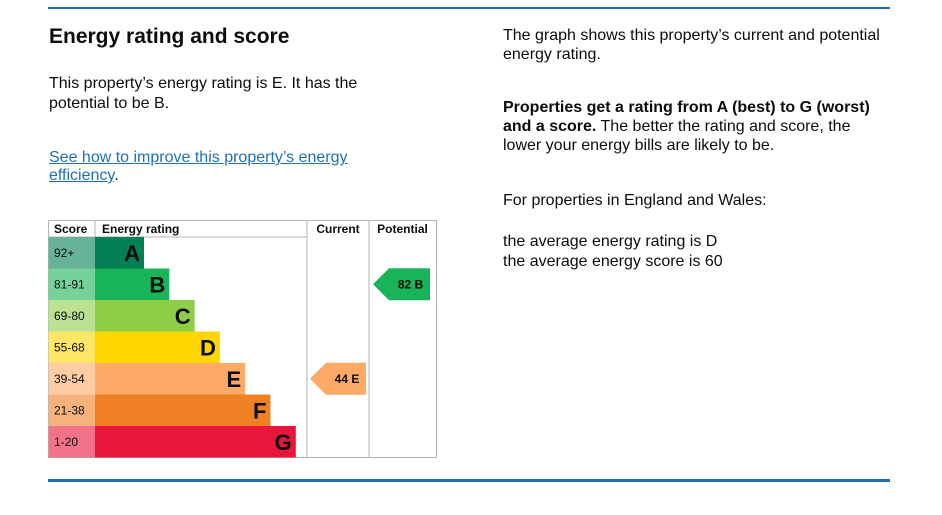  What do you see at coordinates (140, 229) in the screenshot?
I see `energy-rating-header: Energy rating` at bounding box center [140, 229].